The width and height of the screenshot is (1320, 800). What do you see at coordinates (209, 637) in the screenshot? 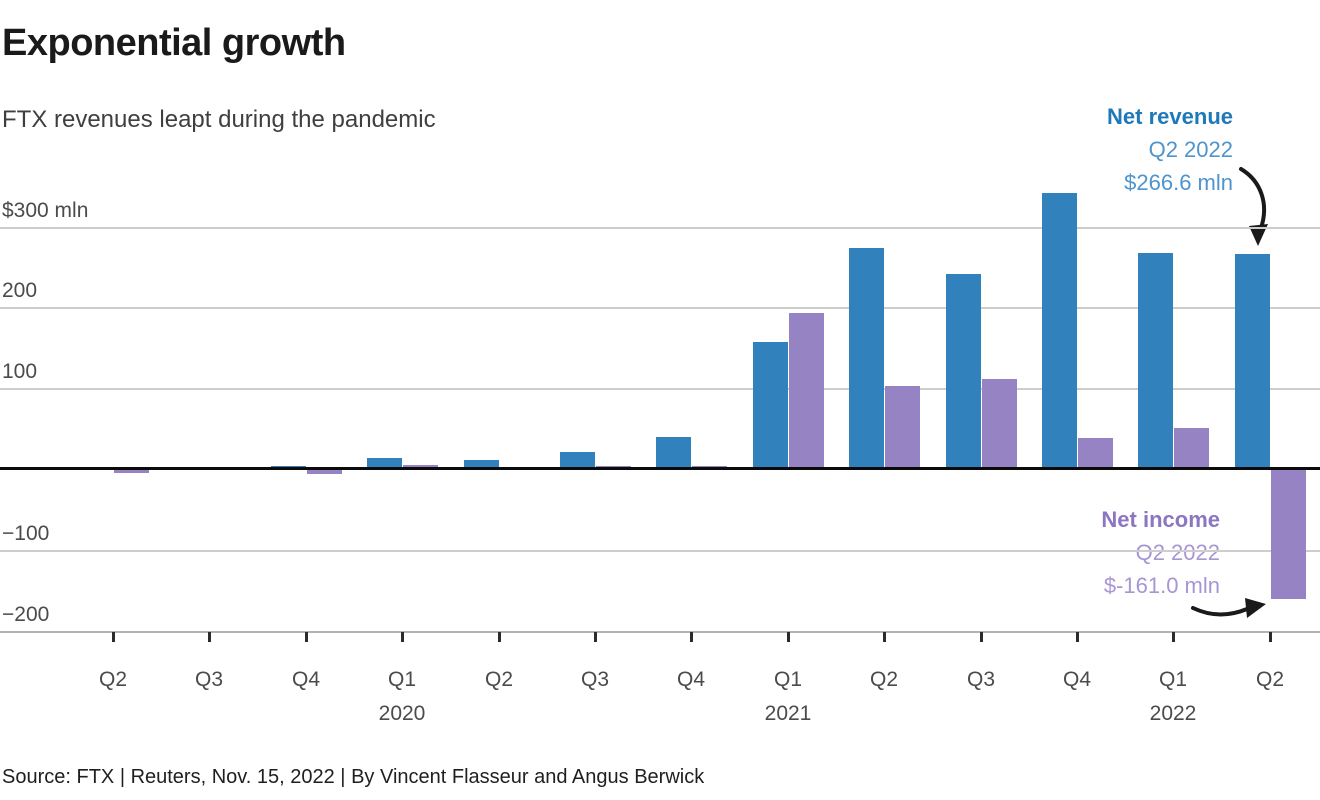
I see `x-tick-q3-2019` at bounding box center [209, 637].